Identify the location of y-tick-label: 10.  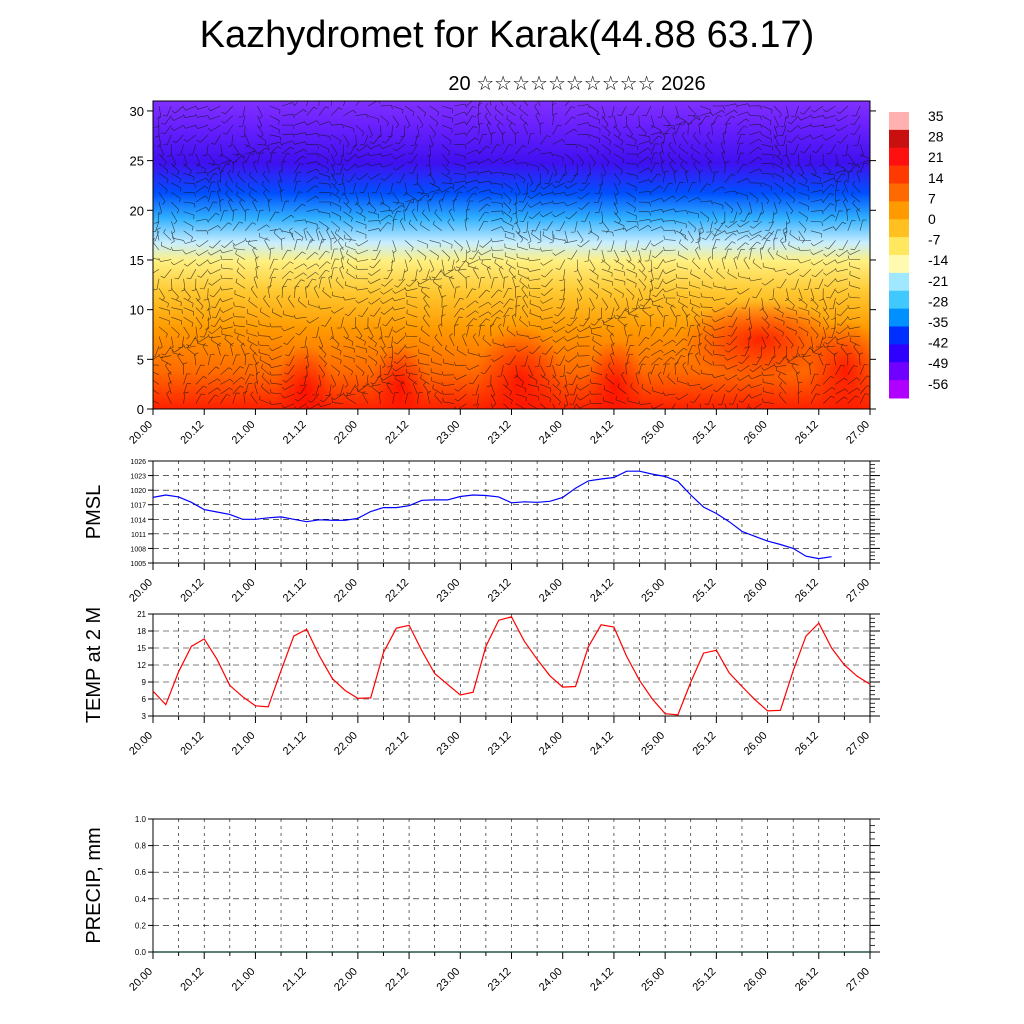
(137, 310).